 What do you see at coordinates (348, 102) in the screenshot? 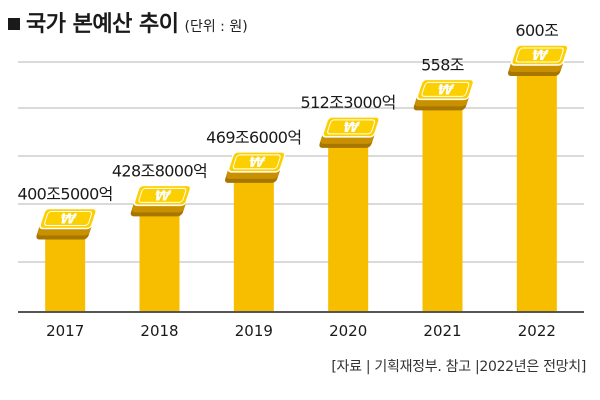
I see `data-label: 512조3000억` at bounding box center [348, 102].